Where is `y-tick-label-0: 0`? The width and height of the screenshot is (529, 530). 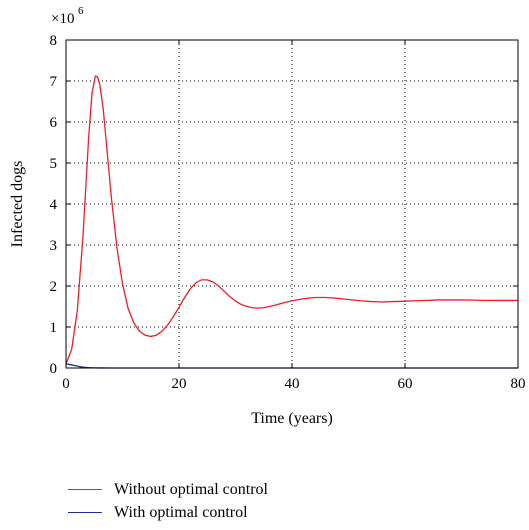
y-tick-label-0: 0 is located at coordinates (54, 369).